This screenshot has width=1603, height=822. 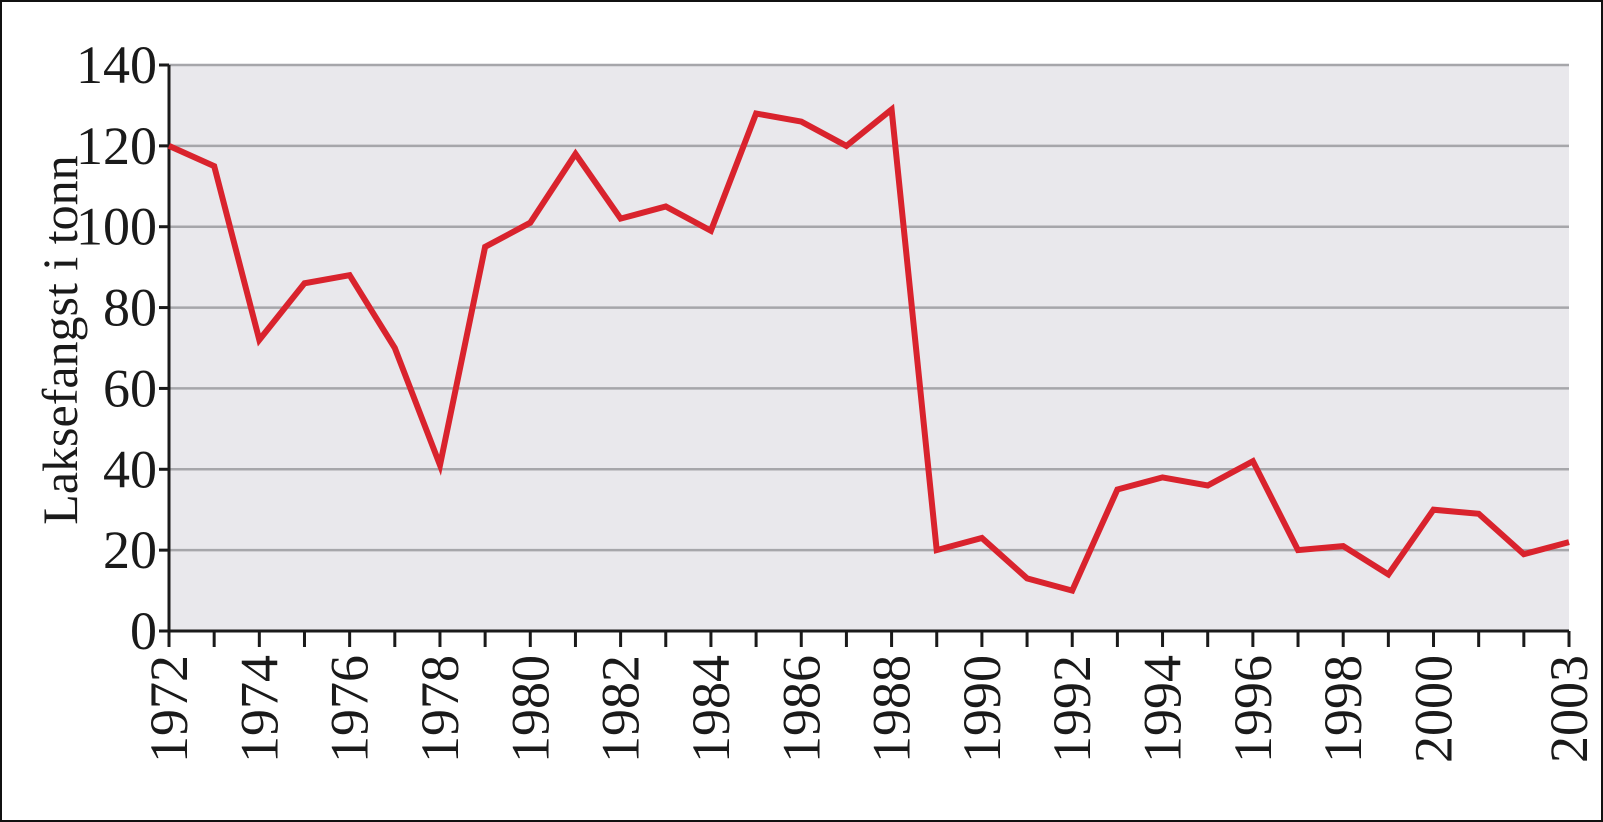 I want to click on y-tick-label: 120, so click(x=116, y=146).